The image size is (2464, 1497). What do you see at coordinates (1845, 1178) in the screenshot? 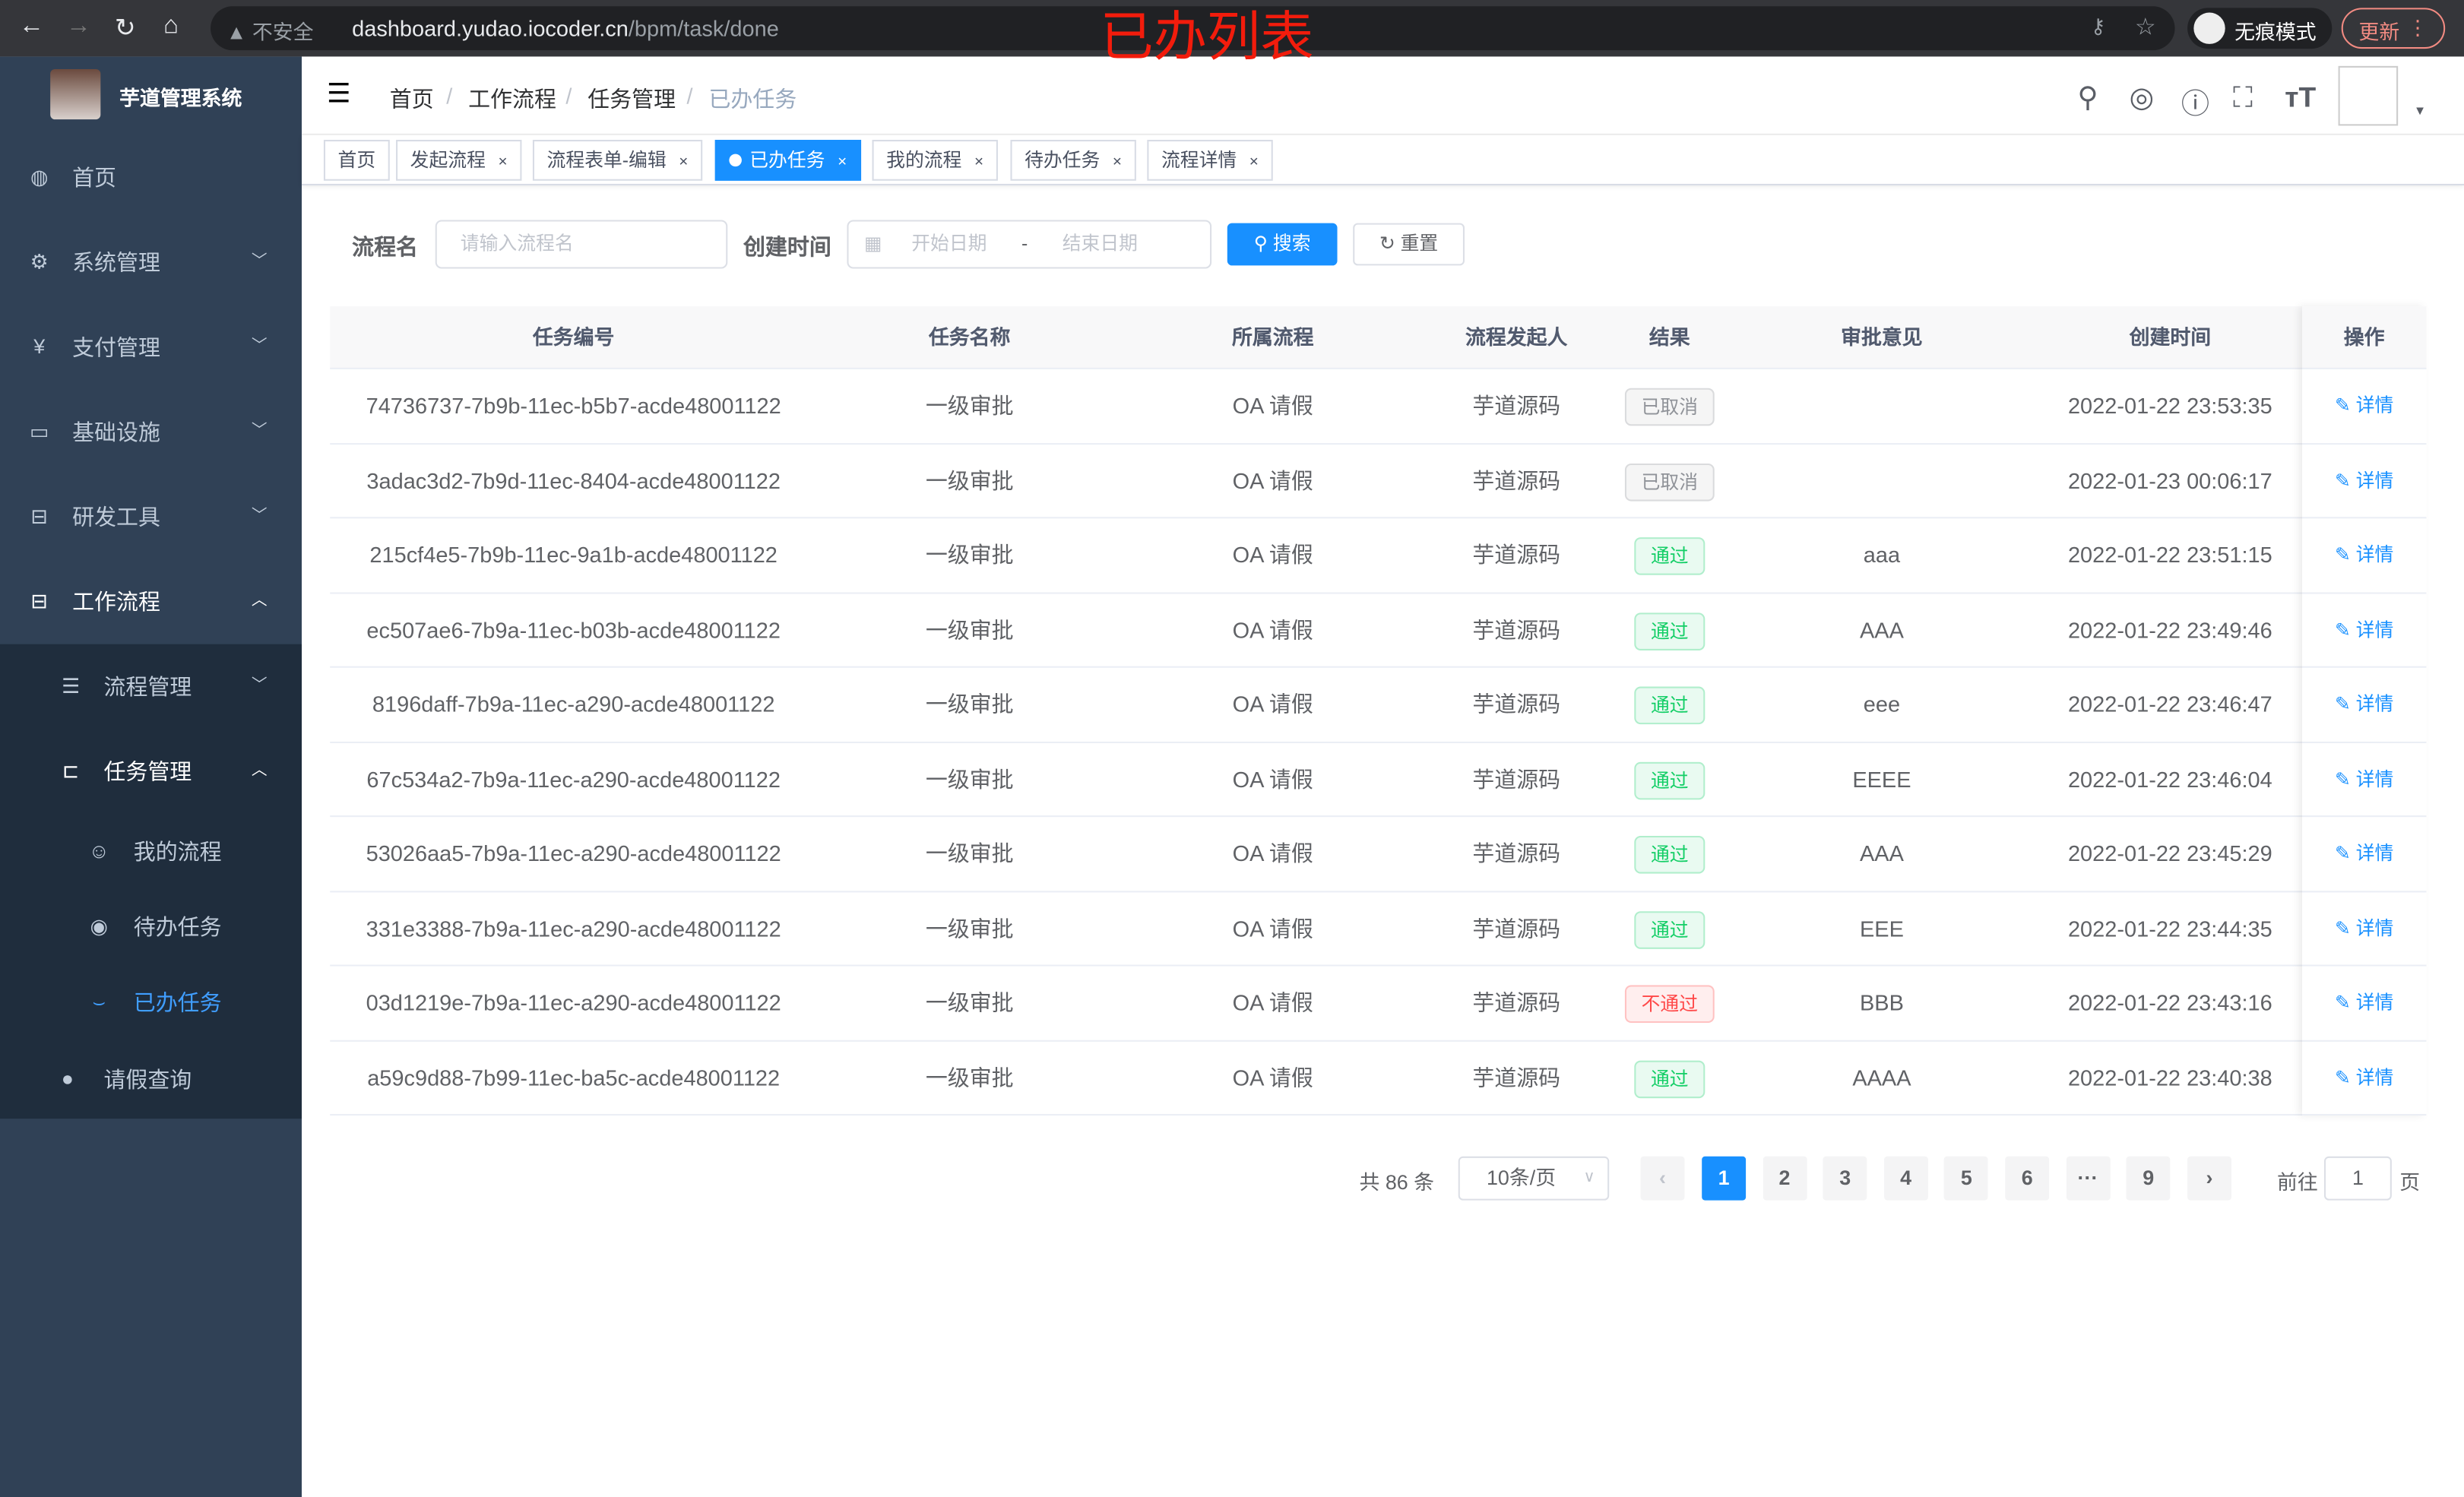
I see `page-button: 3` at bounding box center [1845, 1178].